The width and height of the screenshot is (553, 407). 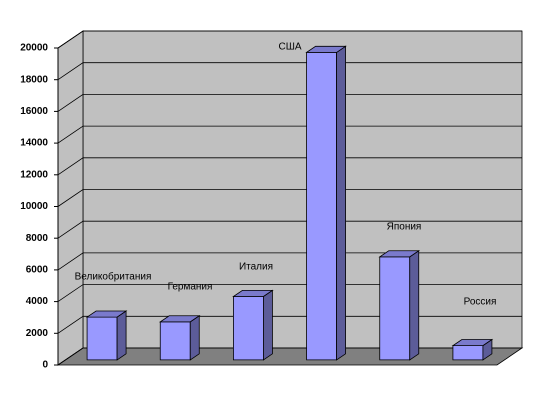 What do you see at coordinates (256, 267) in the screenshot?
I see `data-label: Италия` at bounding box center [256, 267].